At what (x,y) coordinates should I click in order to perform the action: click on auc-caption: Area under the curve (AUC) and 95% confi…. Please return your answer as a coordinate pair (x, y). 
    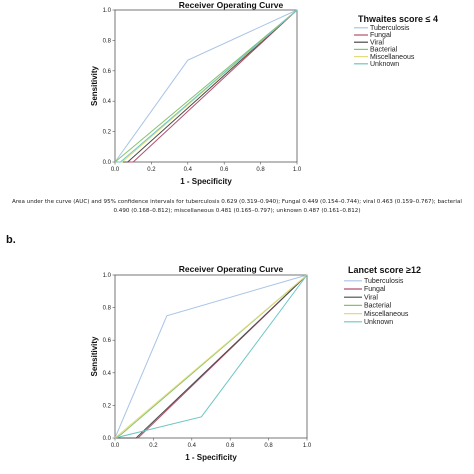
    Looking at the image, I should click on (237, 206).